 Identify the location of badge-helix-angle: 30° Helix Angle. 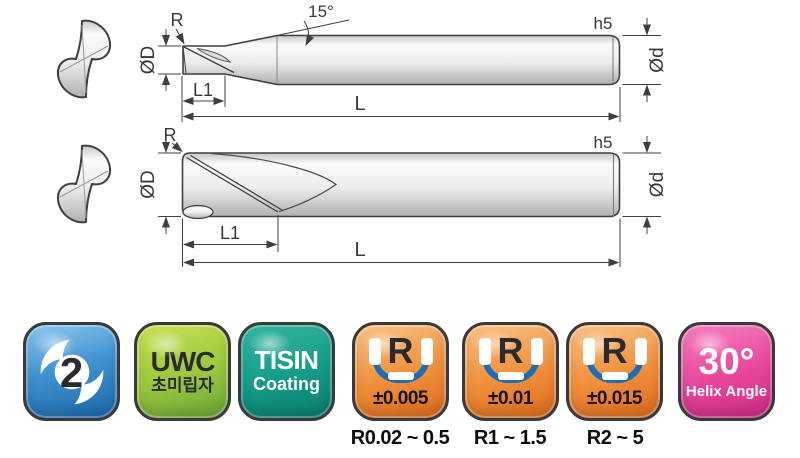
(726, 371).